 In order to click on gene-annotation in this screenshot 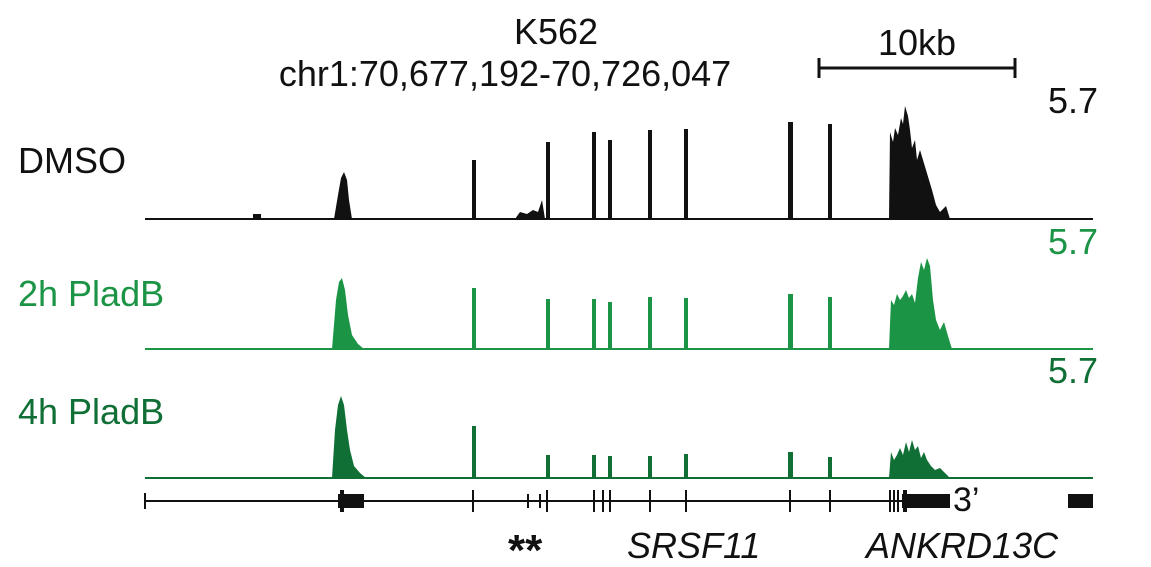, I will do `click(618, 501)`.